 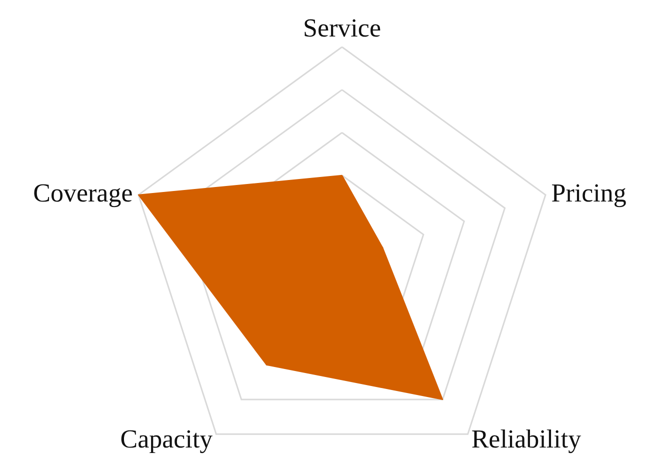 What do you see at coordinates (342, 28) in the screenshot?
I see `spoke-label: Service` at bounding box center [342, 28].